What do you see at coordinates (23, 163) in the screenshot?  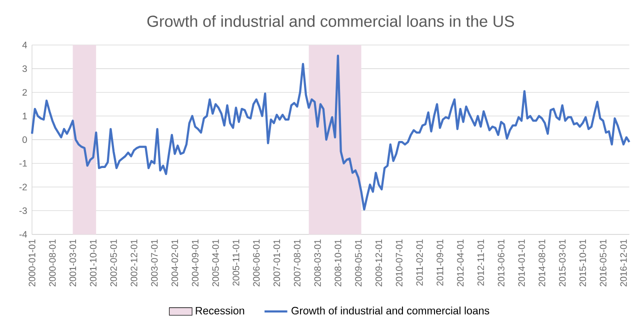 I see `y-tick-label: -1` at bounding box center [23, 163].